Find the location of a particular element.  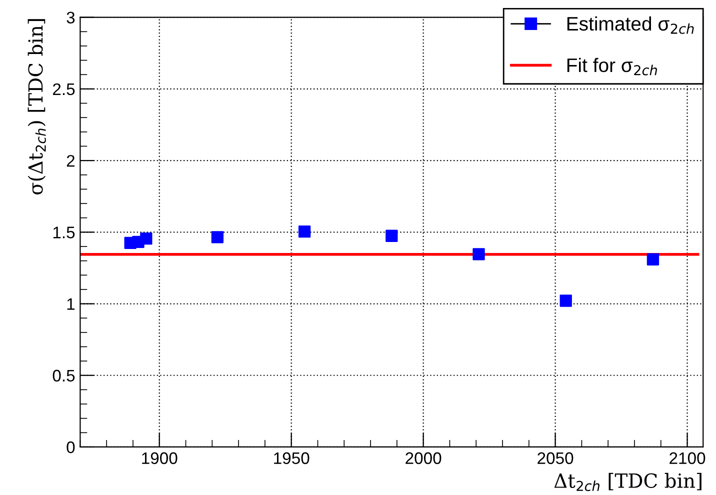

y-tick-label: 2 is located at coordinates (70, 160).